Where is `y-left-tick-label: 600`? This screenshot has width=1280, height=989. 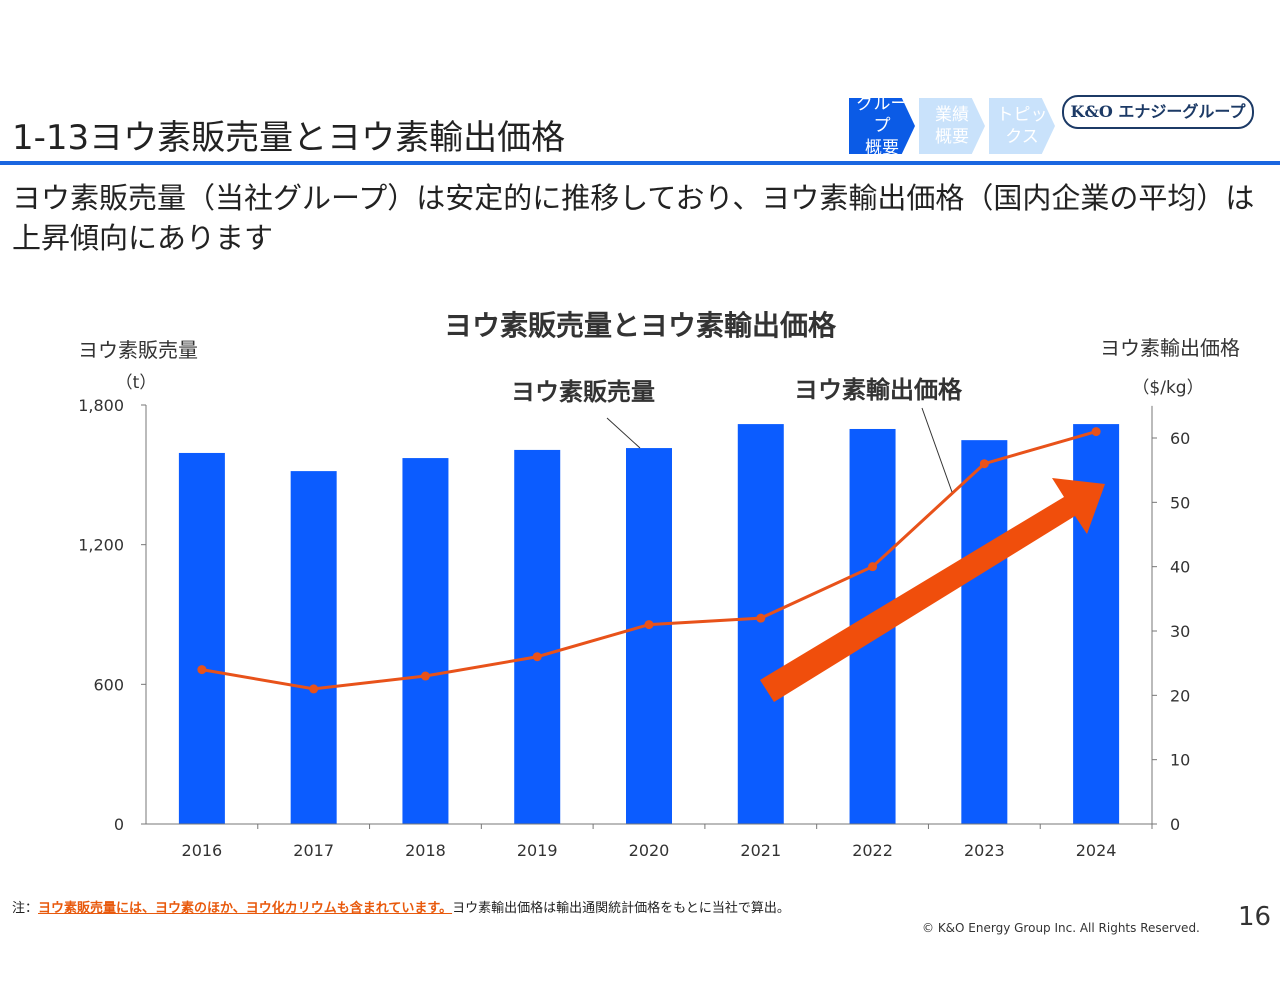
y-left-tick-label: 600 is located at coordinates (108, 684).